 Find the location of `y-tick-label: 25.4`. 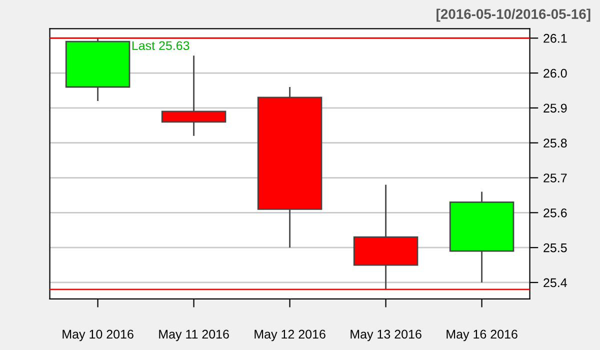

y-tick-label: 25.4 is located at coordinates (555, 283).